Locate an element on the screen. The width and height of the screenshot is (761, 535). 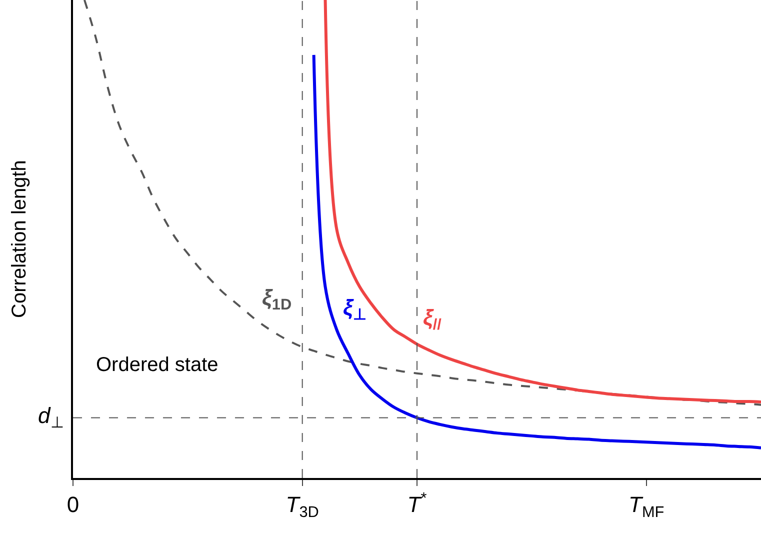
y-axis-title: Correlation length is located at coordinates (19, 239).